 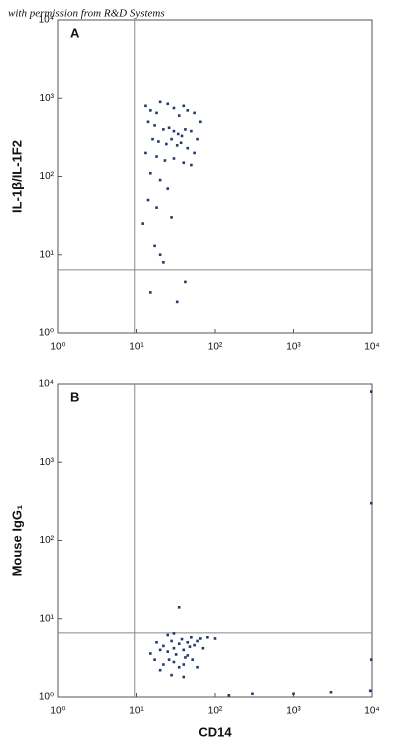 I want to click on x-tick-label: 10⁰, so click(x=57, y=711).